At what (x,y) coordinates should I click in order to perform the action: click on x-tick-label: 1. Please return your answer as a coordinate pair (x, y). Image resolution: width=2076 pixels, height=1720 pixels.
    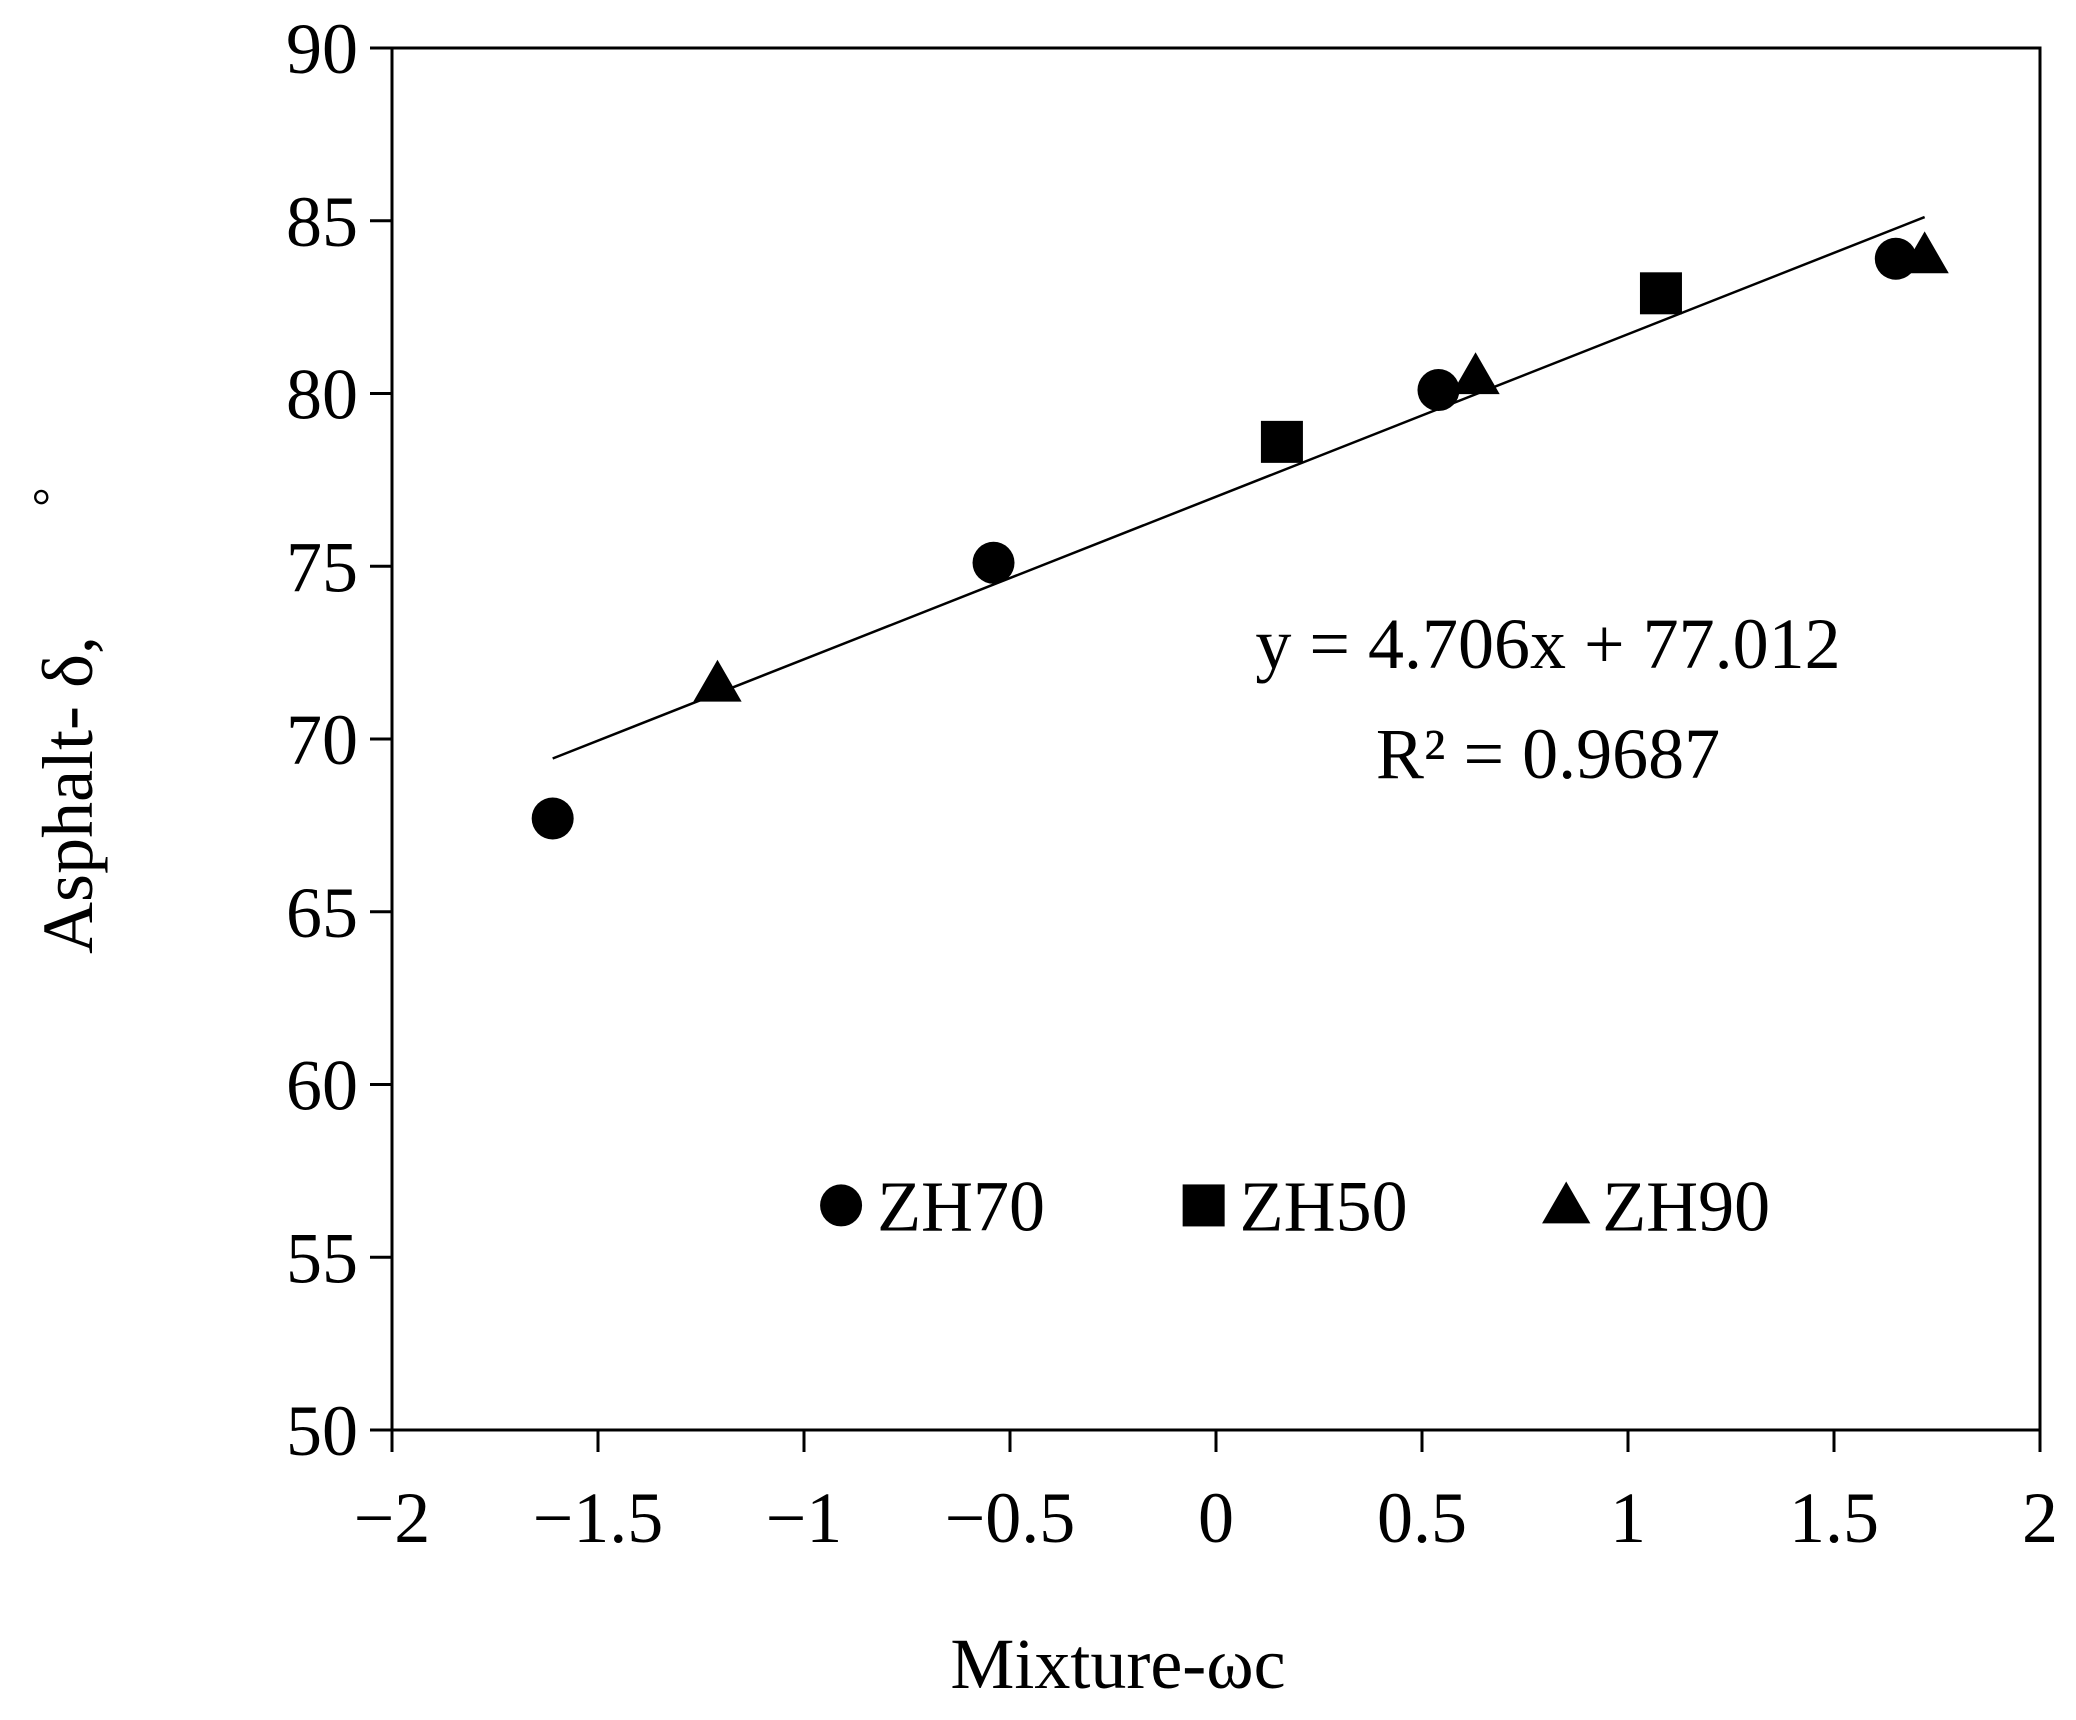
    Looking at the image, I should click on (1628, 1518).